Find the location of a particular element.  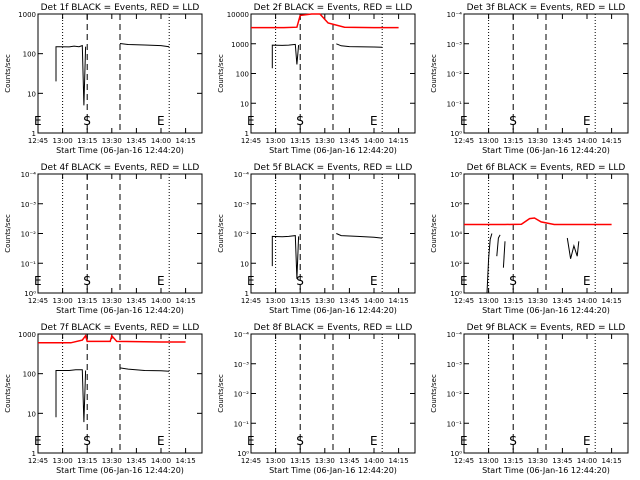

y-tick-label: 1 is located at coordinates (247, 134).